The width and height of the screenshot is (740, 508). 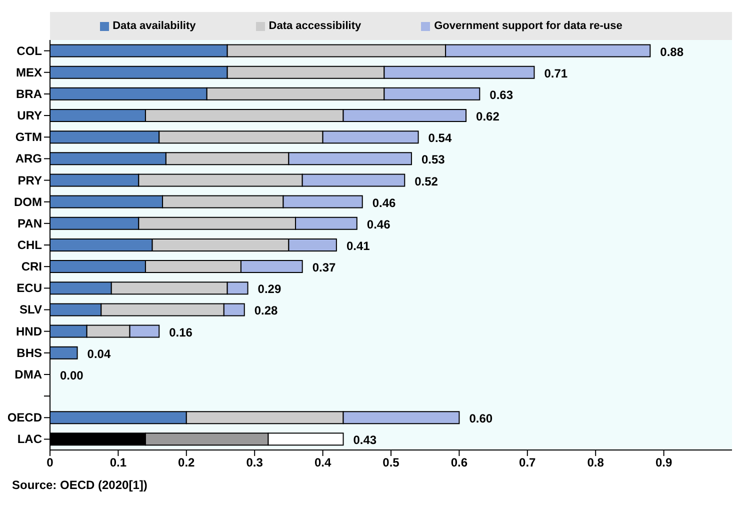 What do you see at coordinates (29, 51) in the screenshot?
I see `y-tick-label: COL` at bounding box center [29, 51].